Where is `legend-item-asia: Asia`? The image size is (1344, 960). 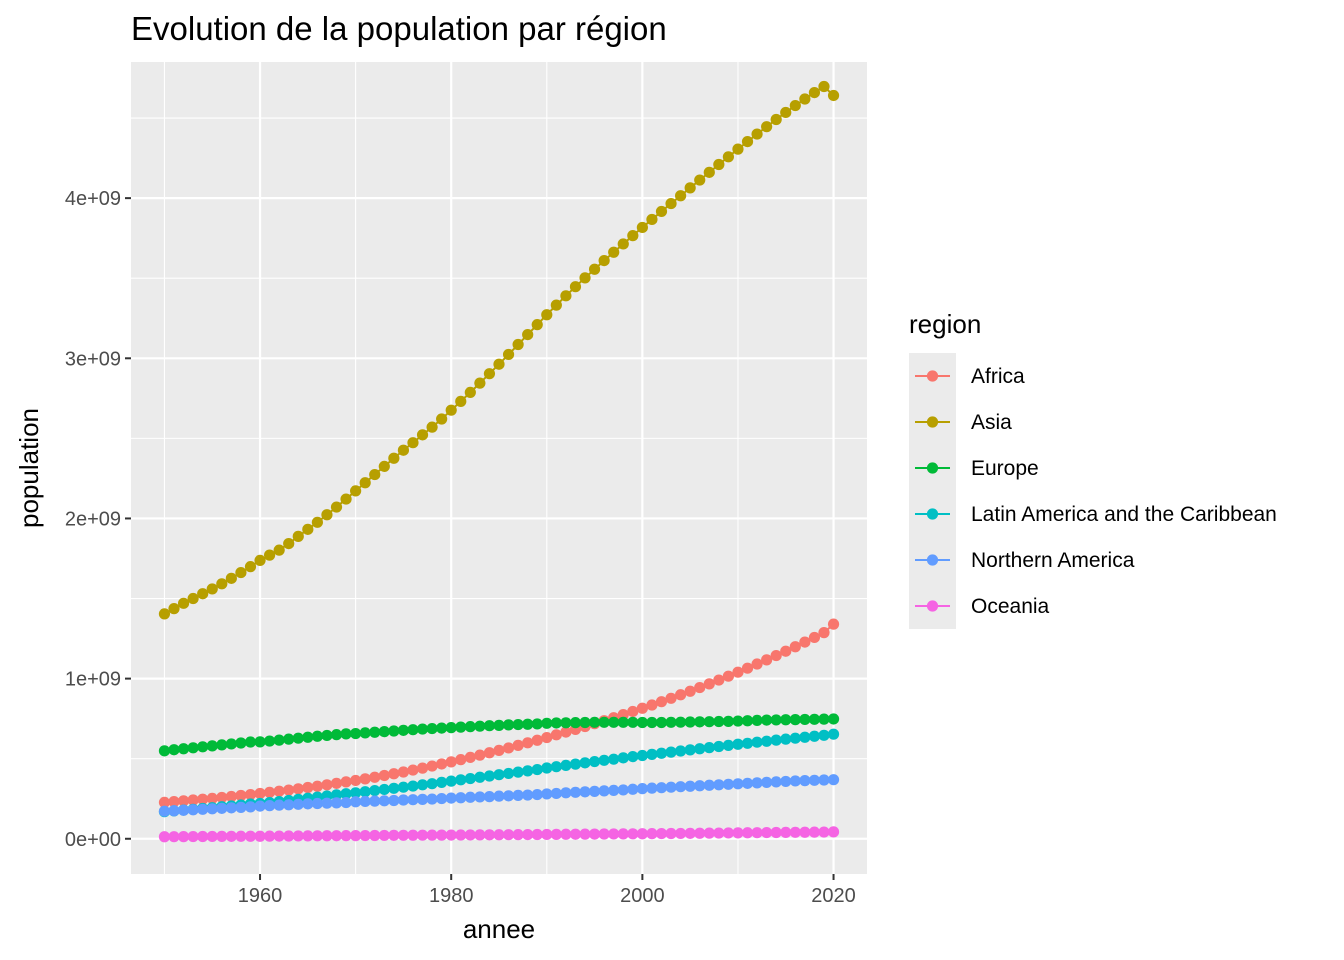 legend-item-asia: Asia is located at coordinates (963, 422).